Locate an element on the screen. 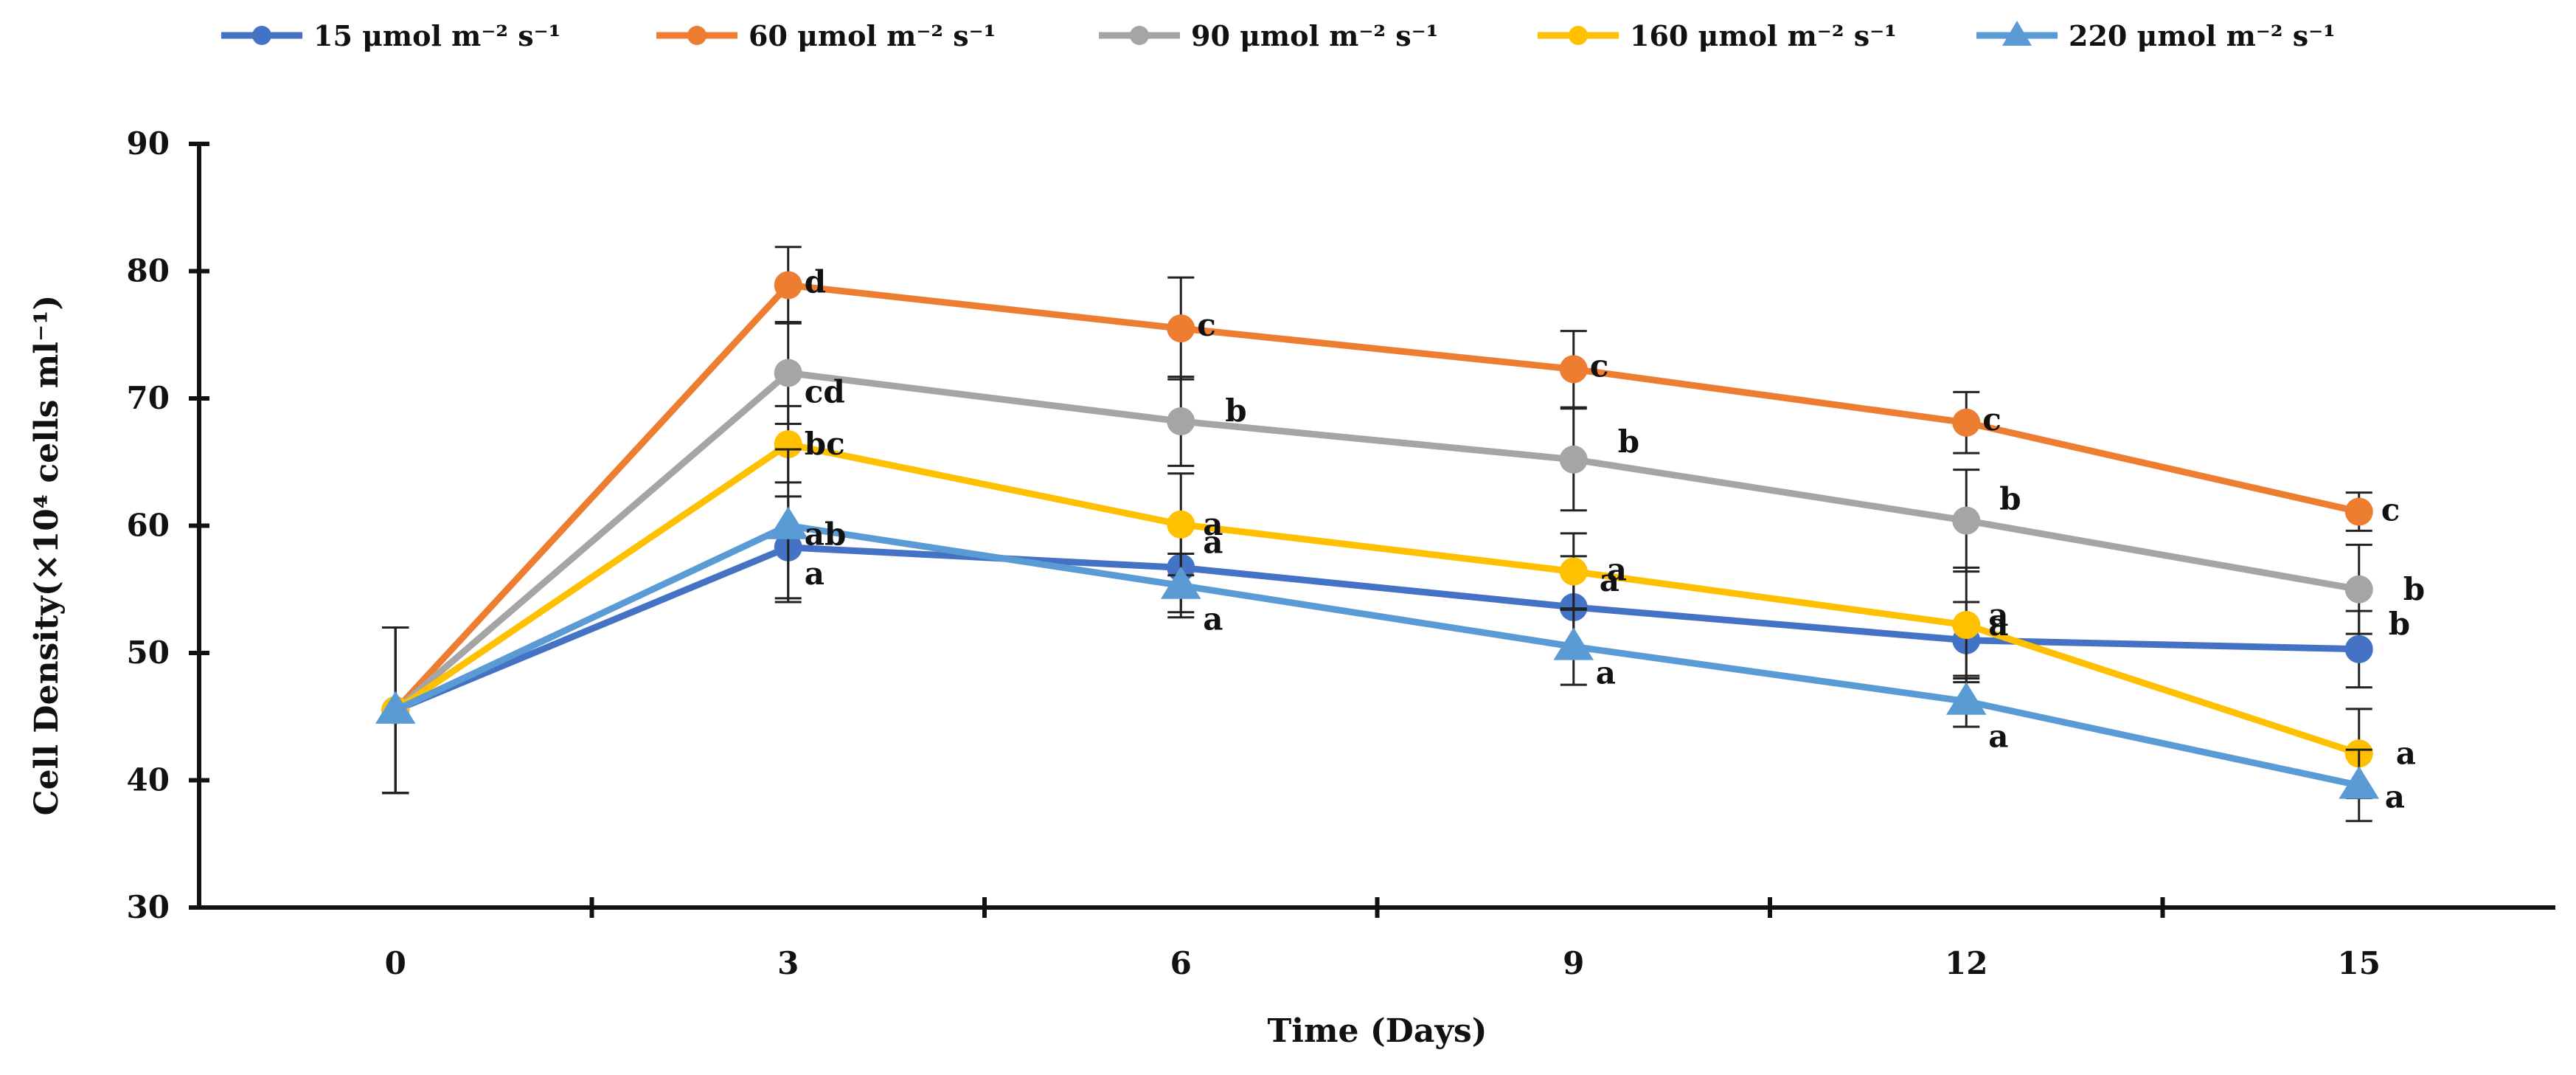 This screenshot has width=2576, height=1075. y-axis-title: Cell Density(×10⁴ cells ml⁻¹) is located at coordinates (47, 555).